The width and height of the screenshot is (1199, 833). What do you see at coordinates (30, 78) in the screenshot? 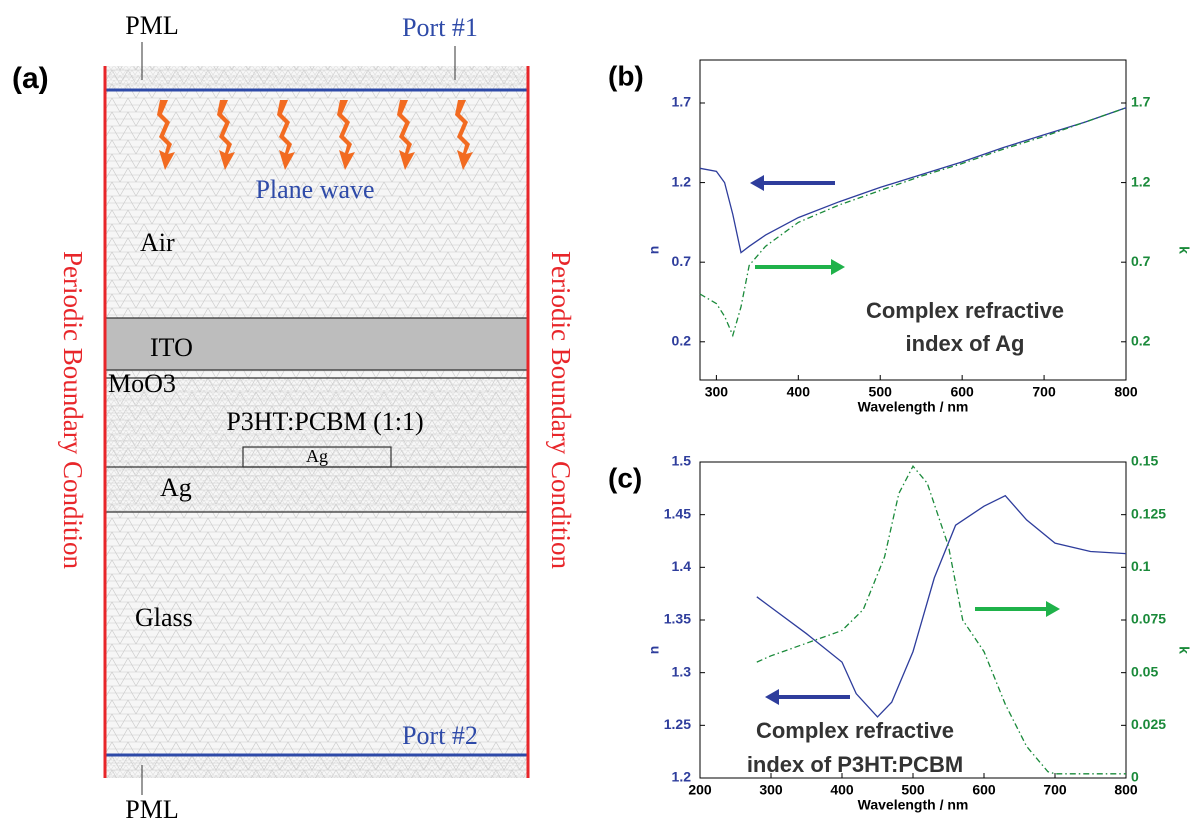
I see `panel-label: (a)` at bounding box center [30, 78].